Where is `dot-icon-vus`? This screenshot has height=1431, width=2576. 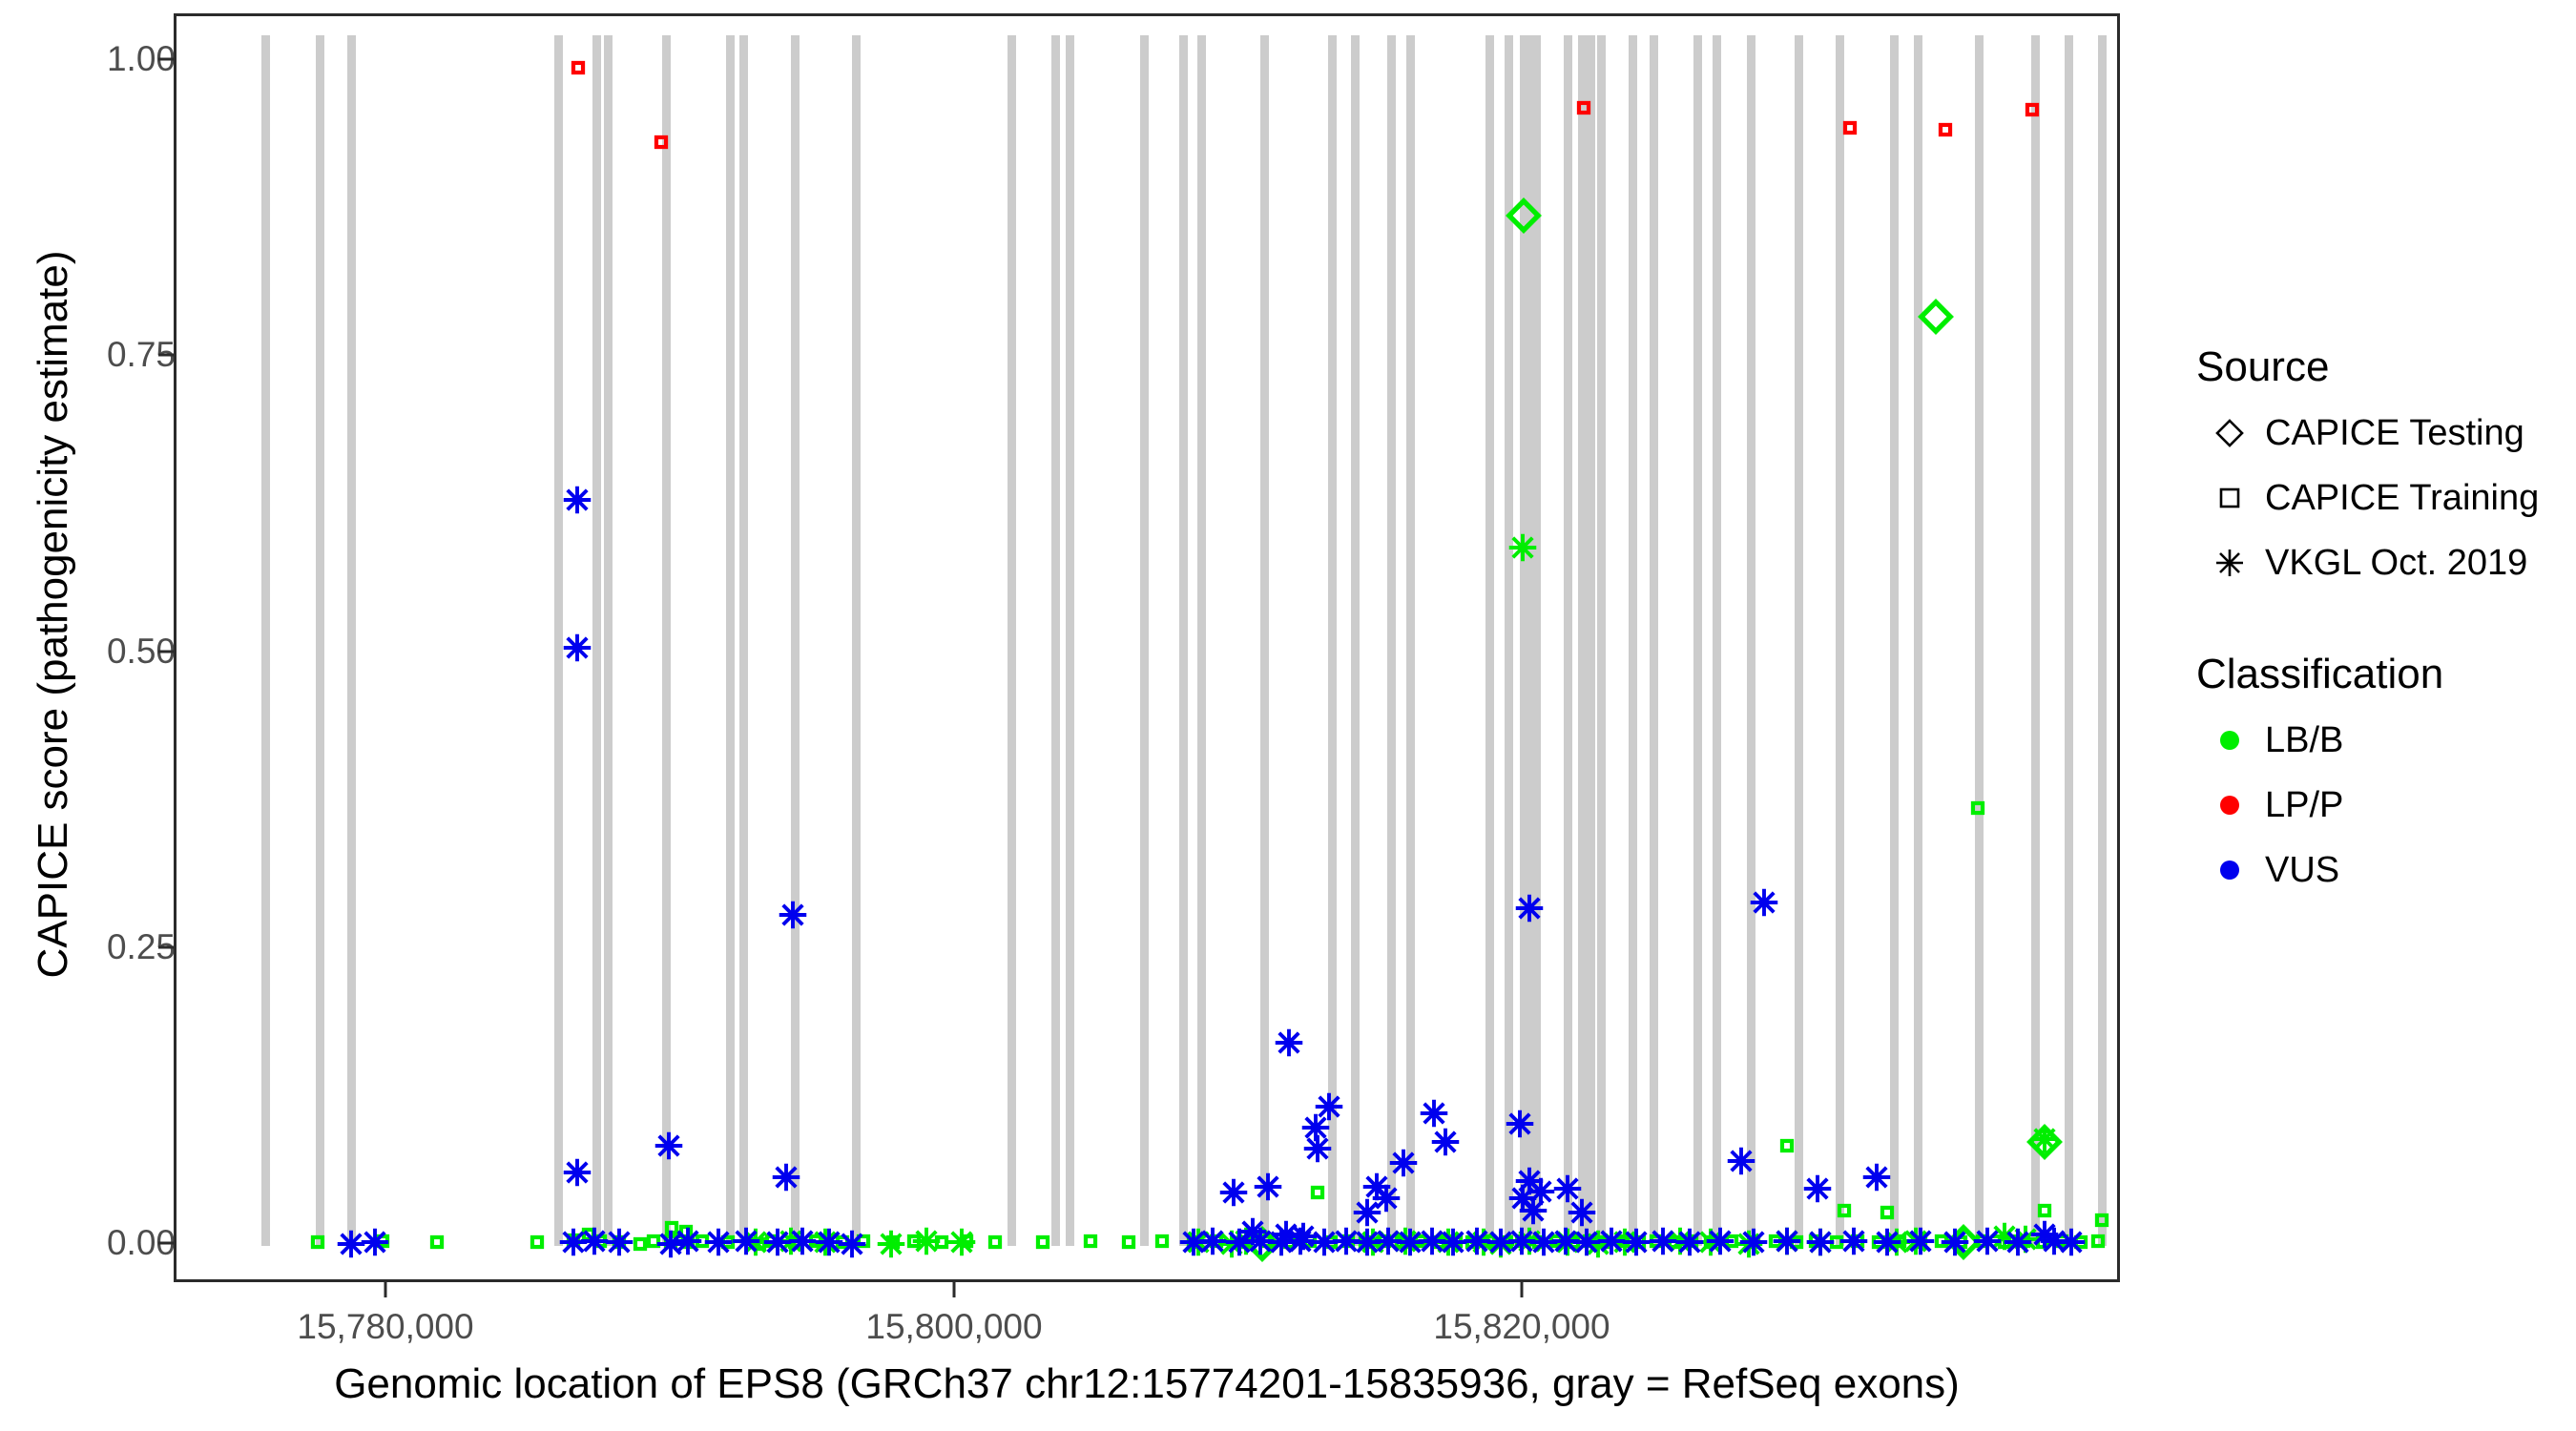
dot-icon-vus is located at coordinates (2229, 870).